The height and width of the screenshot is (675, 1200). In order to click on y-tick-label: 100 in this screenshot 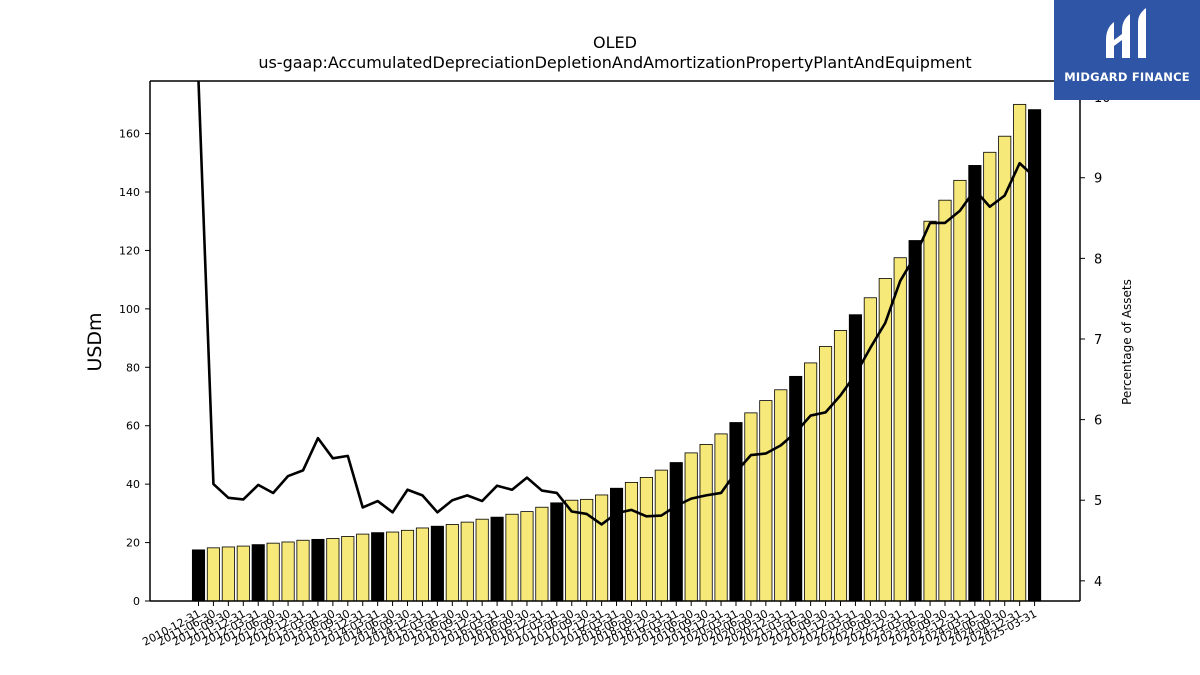, I will do `click(129, 309)`.